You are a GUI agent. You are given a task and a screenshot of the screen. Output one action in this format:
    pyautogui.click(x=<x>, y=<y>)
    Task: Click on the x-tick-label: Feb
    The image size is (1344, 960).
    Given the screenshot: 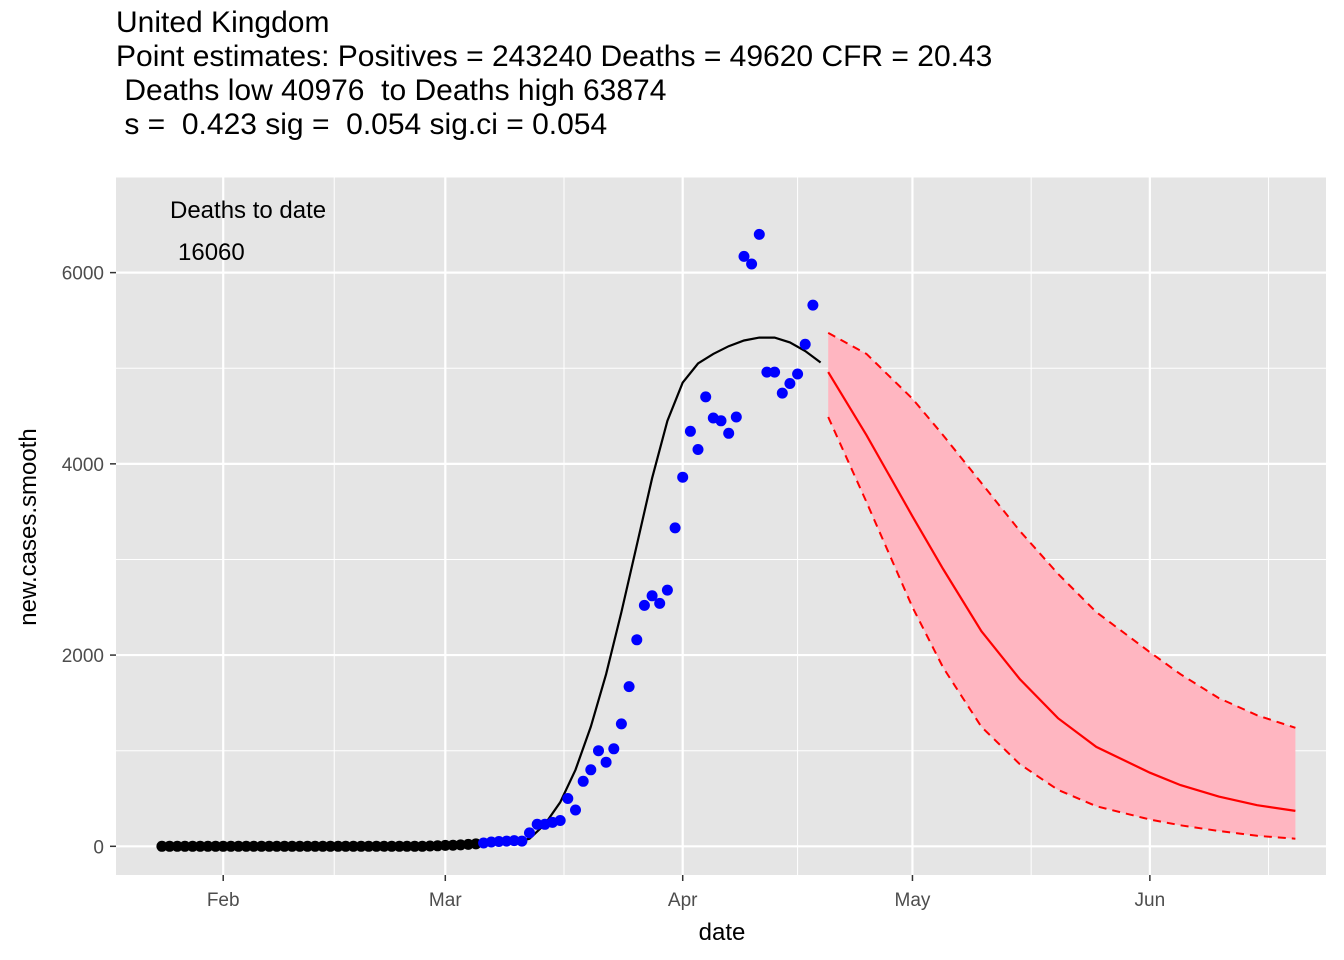 What is the action you would take?
    pyautogui.click(x=223, y=900)
    